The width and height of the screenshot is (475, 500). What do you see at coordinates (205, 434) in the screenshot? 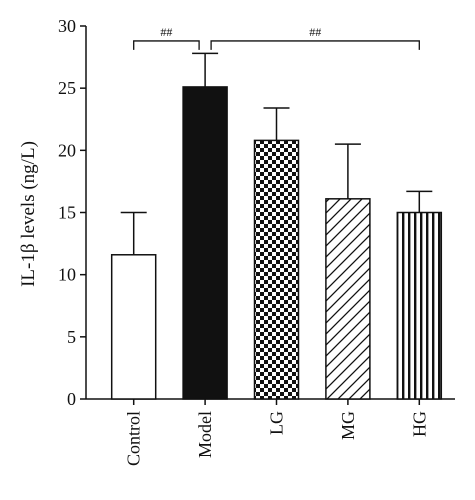
I see `x-tick-label: Model` at bounding box center [205, 434].